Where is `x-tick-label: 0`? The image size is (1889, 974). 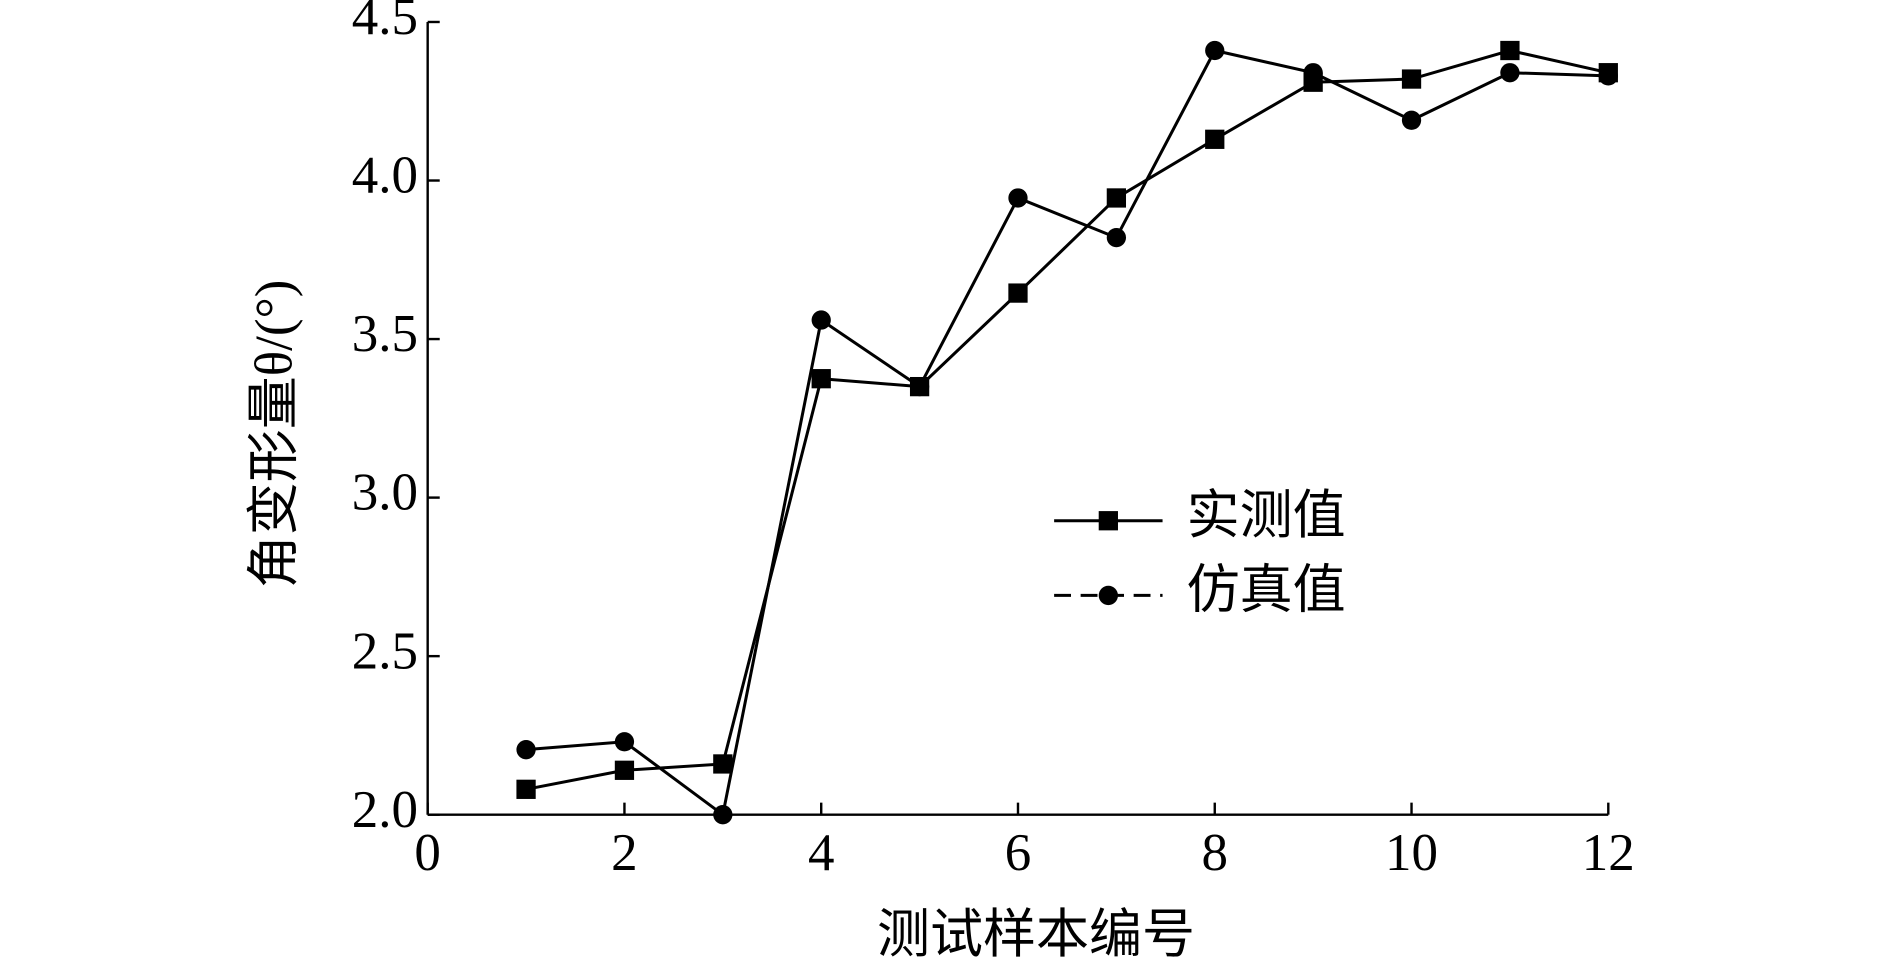
x-tick-label: 0 is located at coordinates (427, 853).